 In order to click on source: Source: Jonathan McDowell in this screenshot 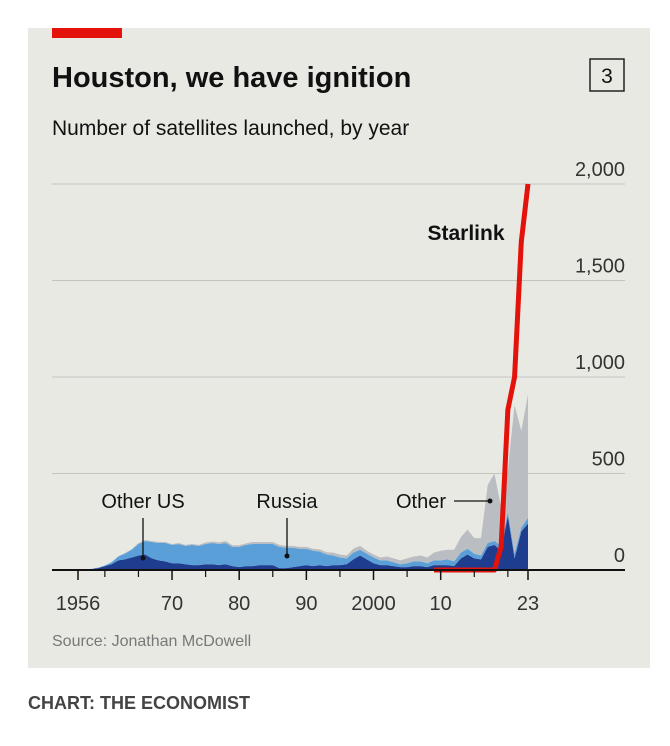, I will do `click(151, 641)`.